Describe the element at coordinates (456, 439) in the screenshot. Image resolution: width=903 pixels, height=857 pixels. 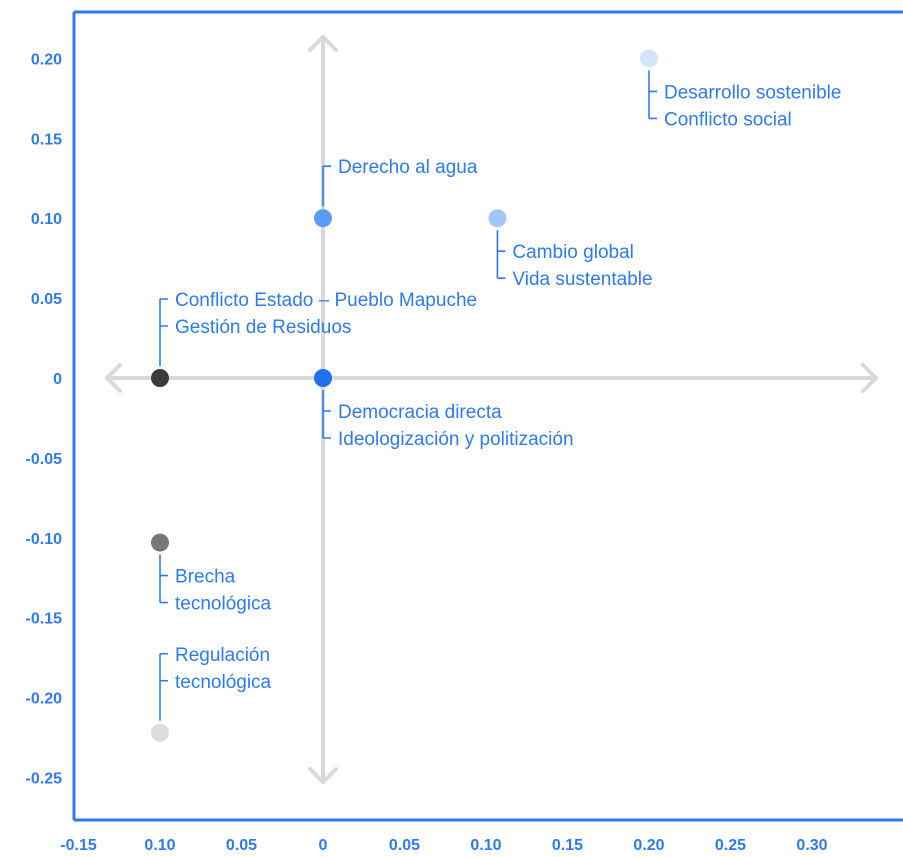
I see `point-label: Ideologización y politización` at that location.